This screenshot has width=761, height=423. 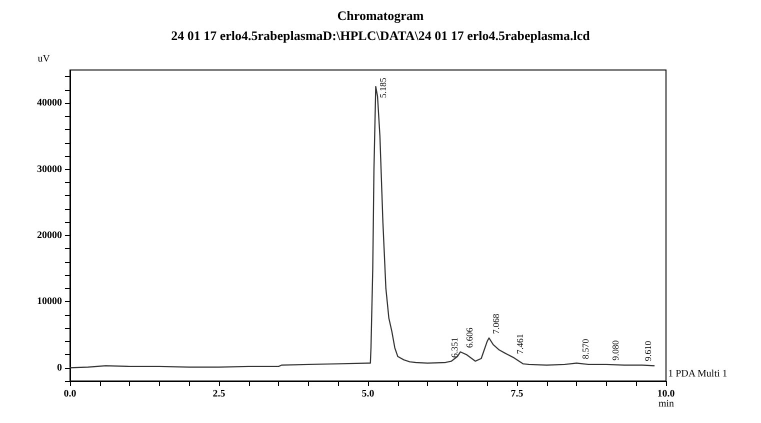 What do you see at coordinates (59, 368) in the screenshot?
I see `y-tick-label: 0` at bounding box center [59, 368].